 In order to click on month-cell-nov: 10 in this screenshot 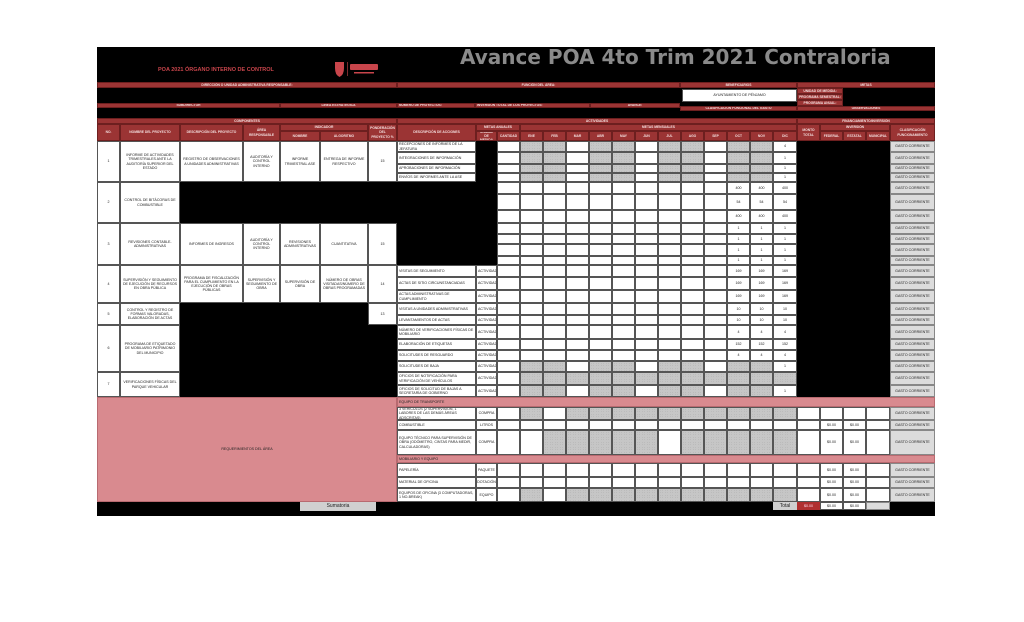, I will do `click(761, 309)`.